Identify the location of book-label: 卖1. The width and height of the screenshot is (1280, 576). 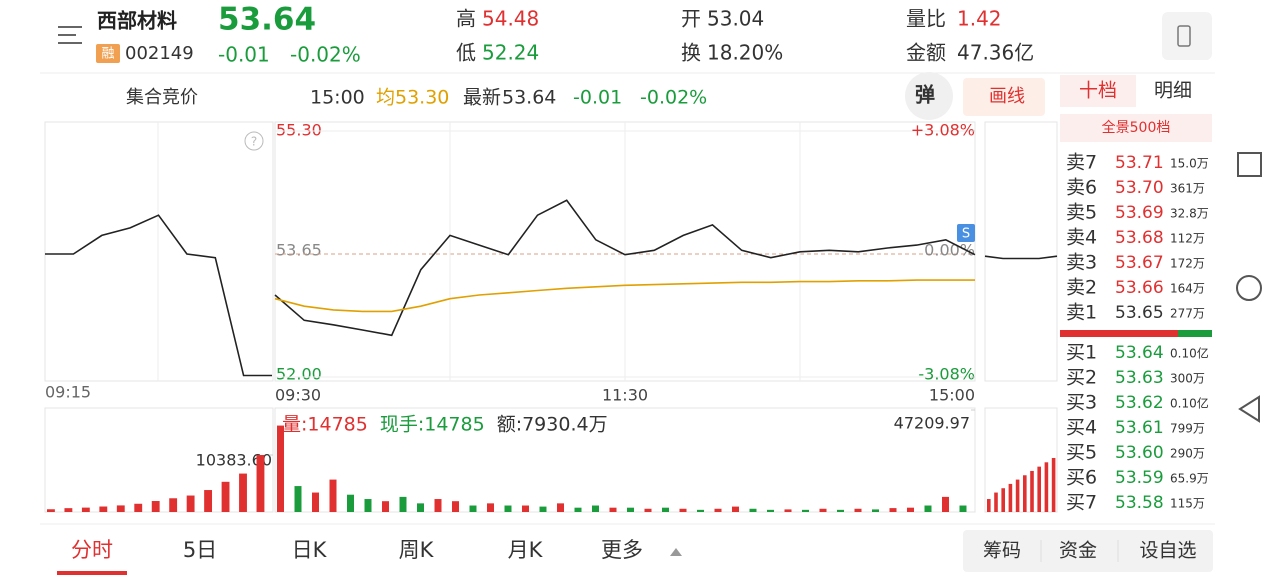
(1081, 313).